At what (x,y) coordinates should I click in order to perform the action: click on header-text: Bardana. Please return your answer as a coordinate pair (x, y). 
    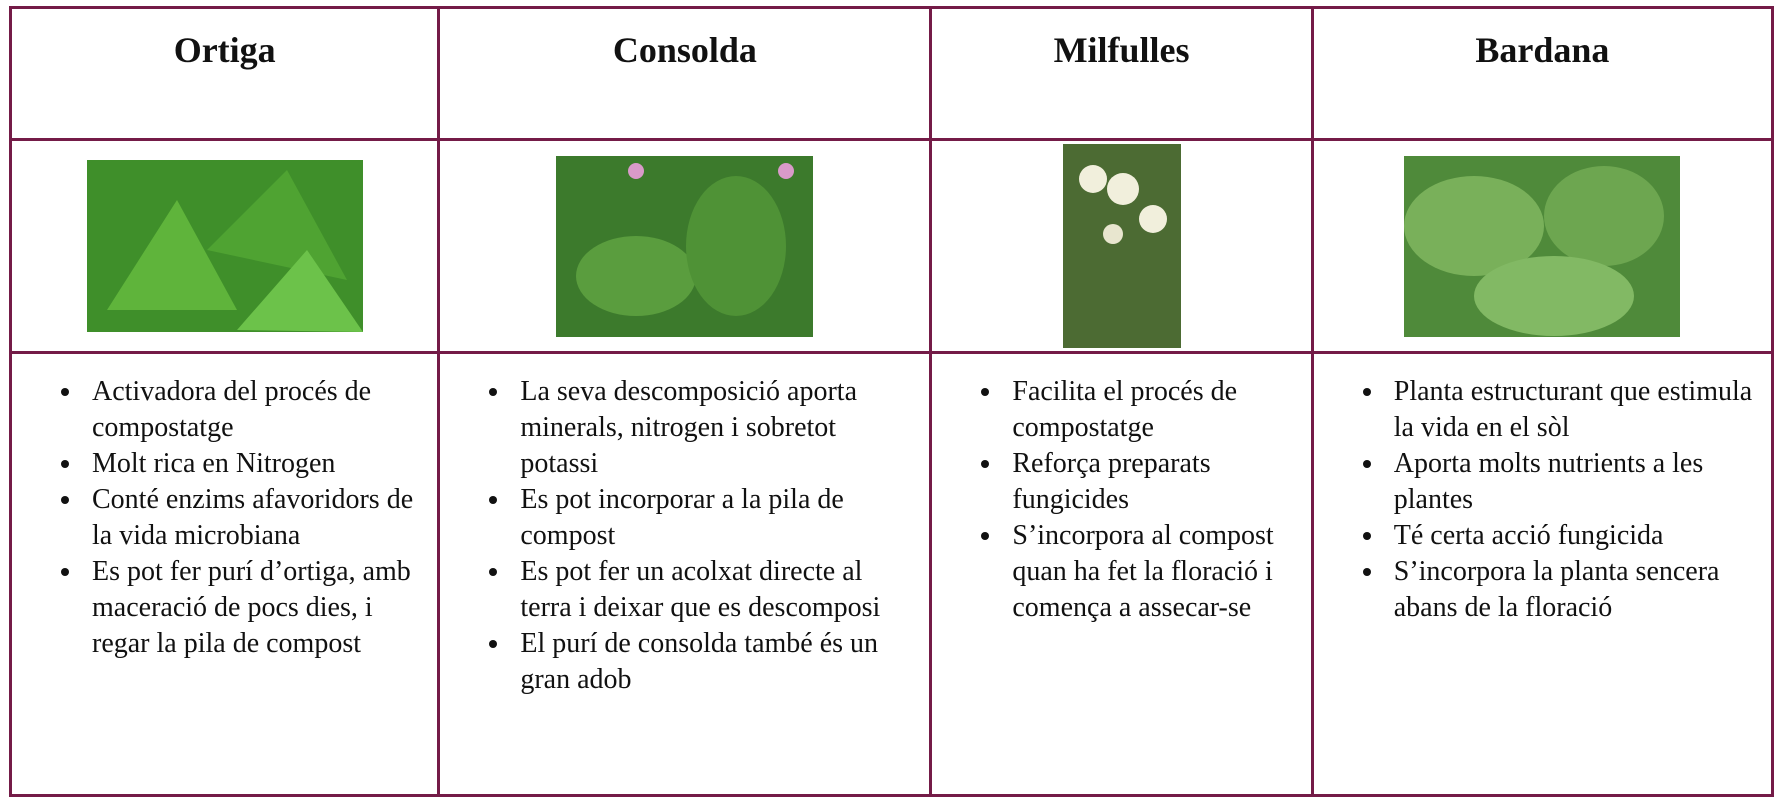
    Looking at the image, I should click on (1542, 50).